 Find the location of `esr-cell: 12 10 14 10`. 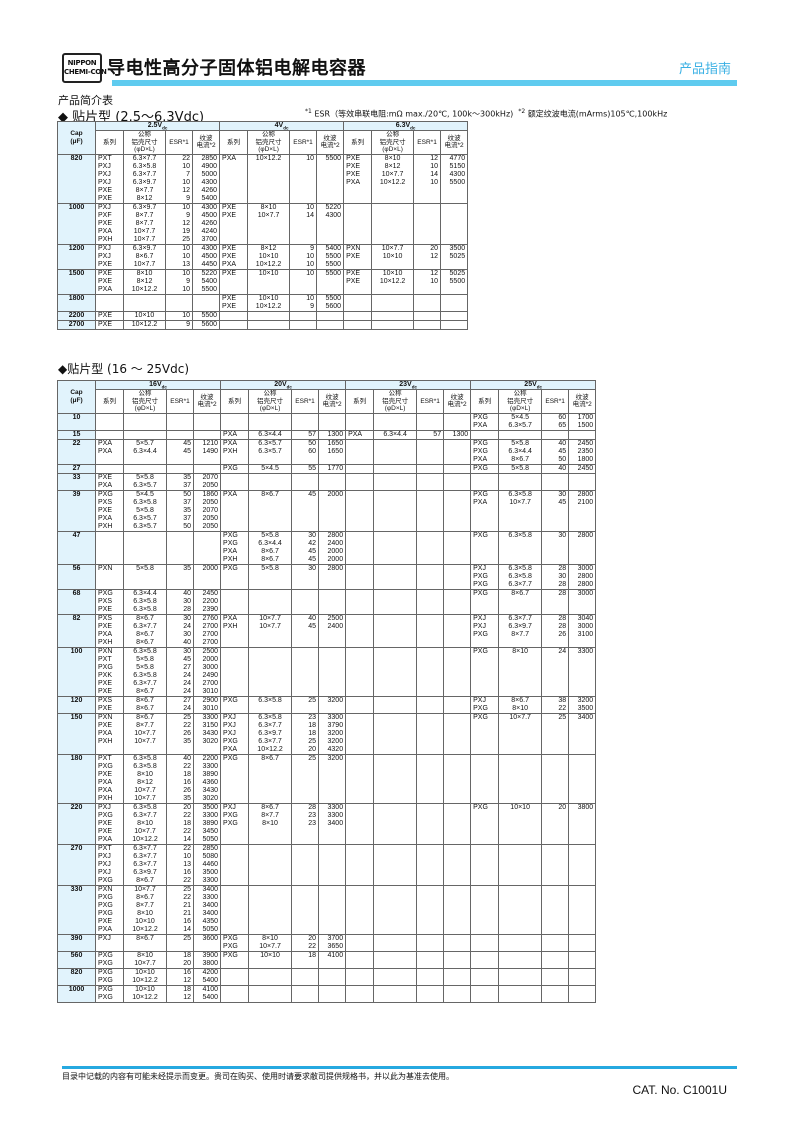

esr-cell: 12 10 14 10 is located at coordinates (427, 178).